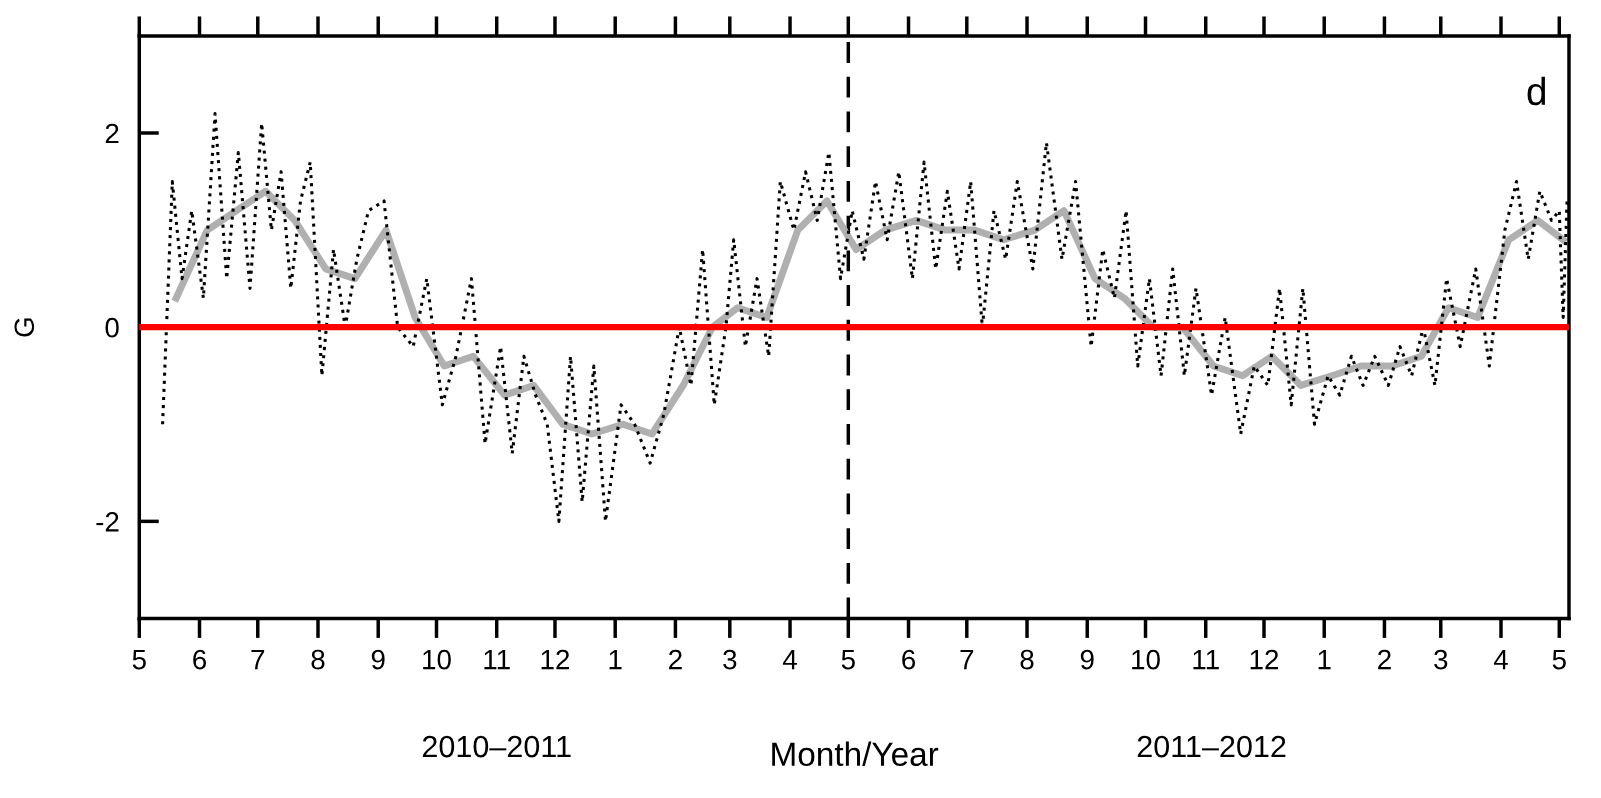 This screenshot has width=1601, height=798. What do you see at coordinates (1211, 746) in the screenshot?
I see `text: 2011–2012` at bounding box center [1211, 746].